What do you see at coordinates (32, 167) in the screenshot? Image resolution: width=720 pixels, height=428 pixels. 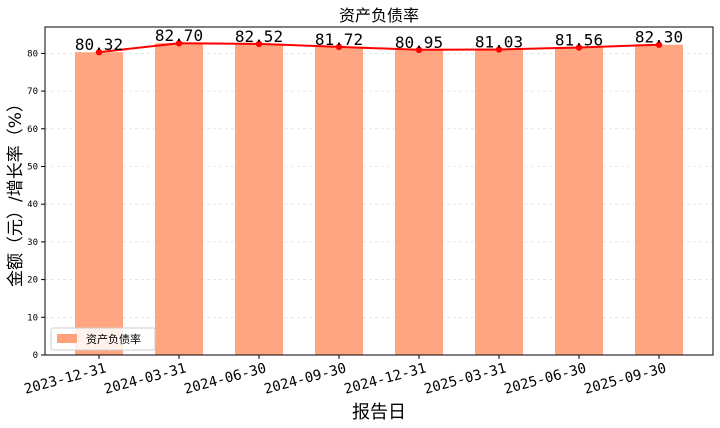 I see `y-tick-label: 50` at bounding box center [32, 167].